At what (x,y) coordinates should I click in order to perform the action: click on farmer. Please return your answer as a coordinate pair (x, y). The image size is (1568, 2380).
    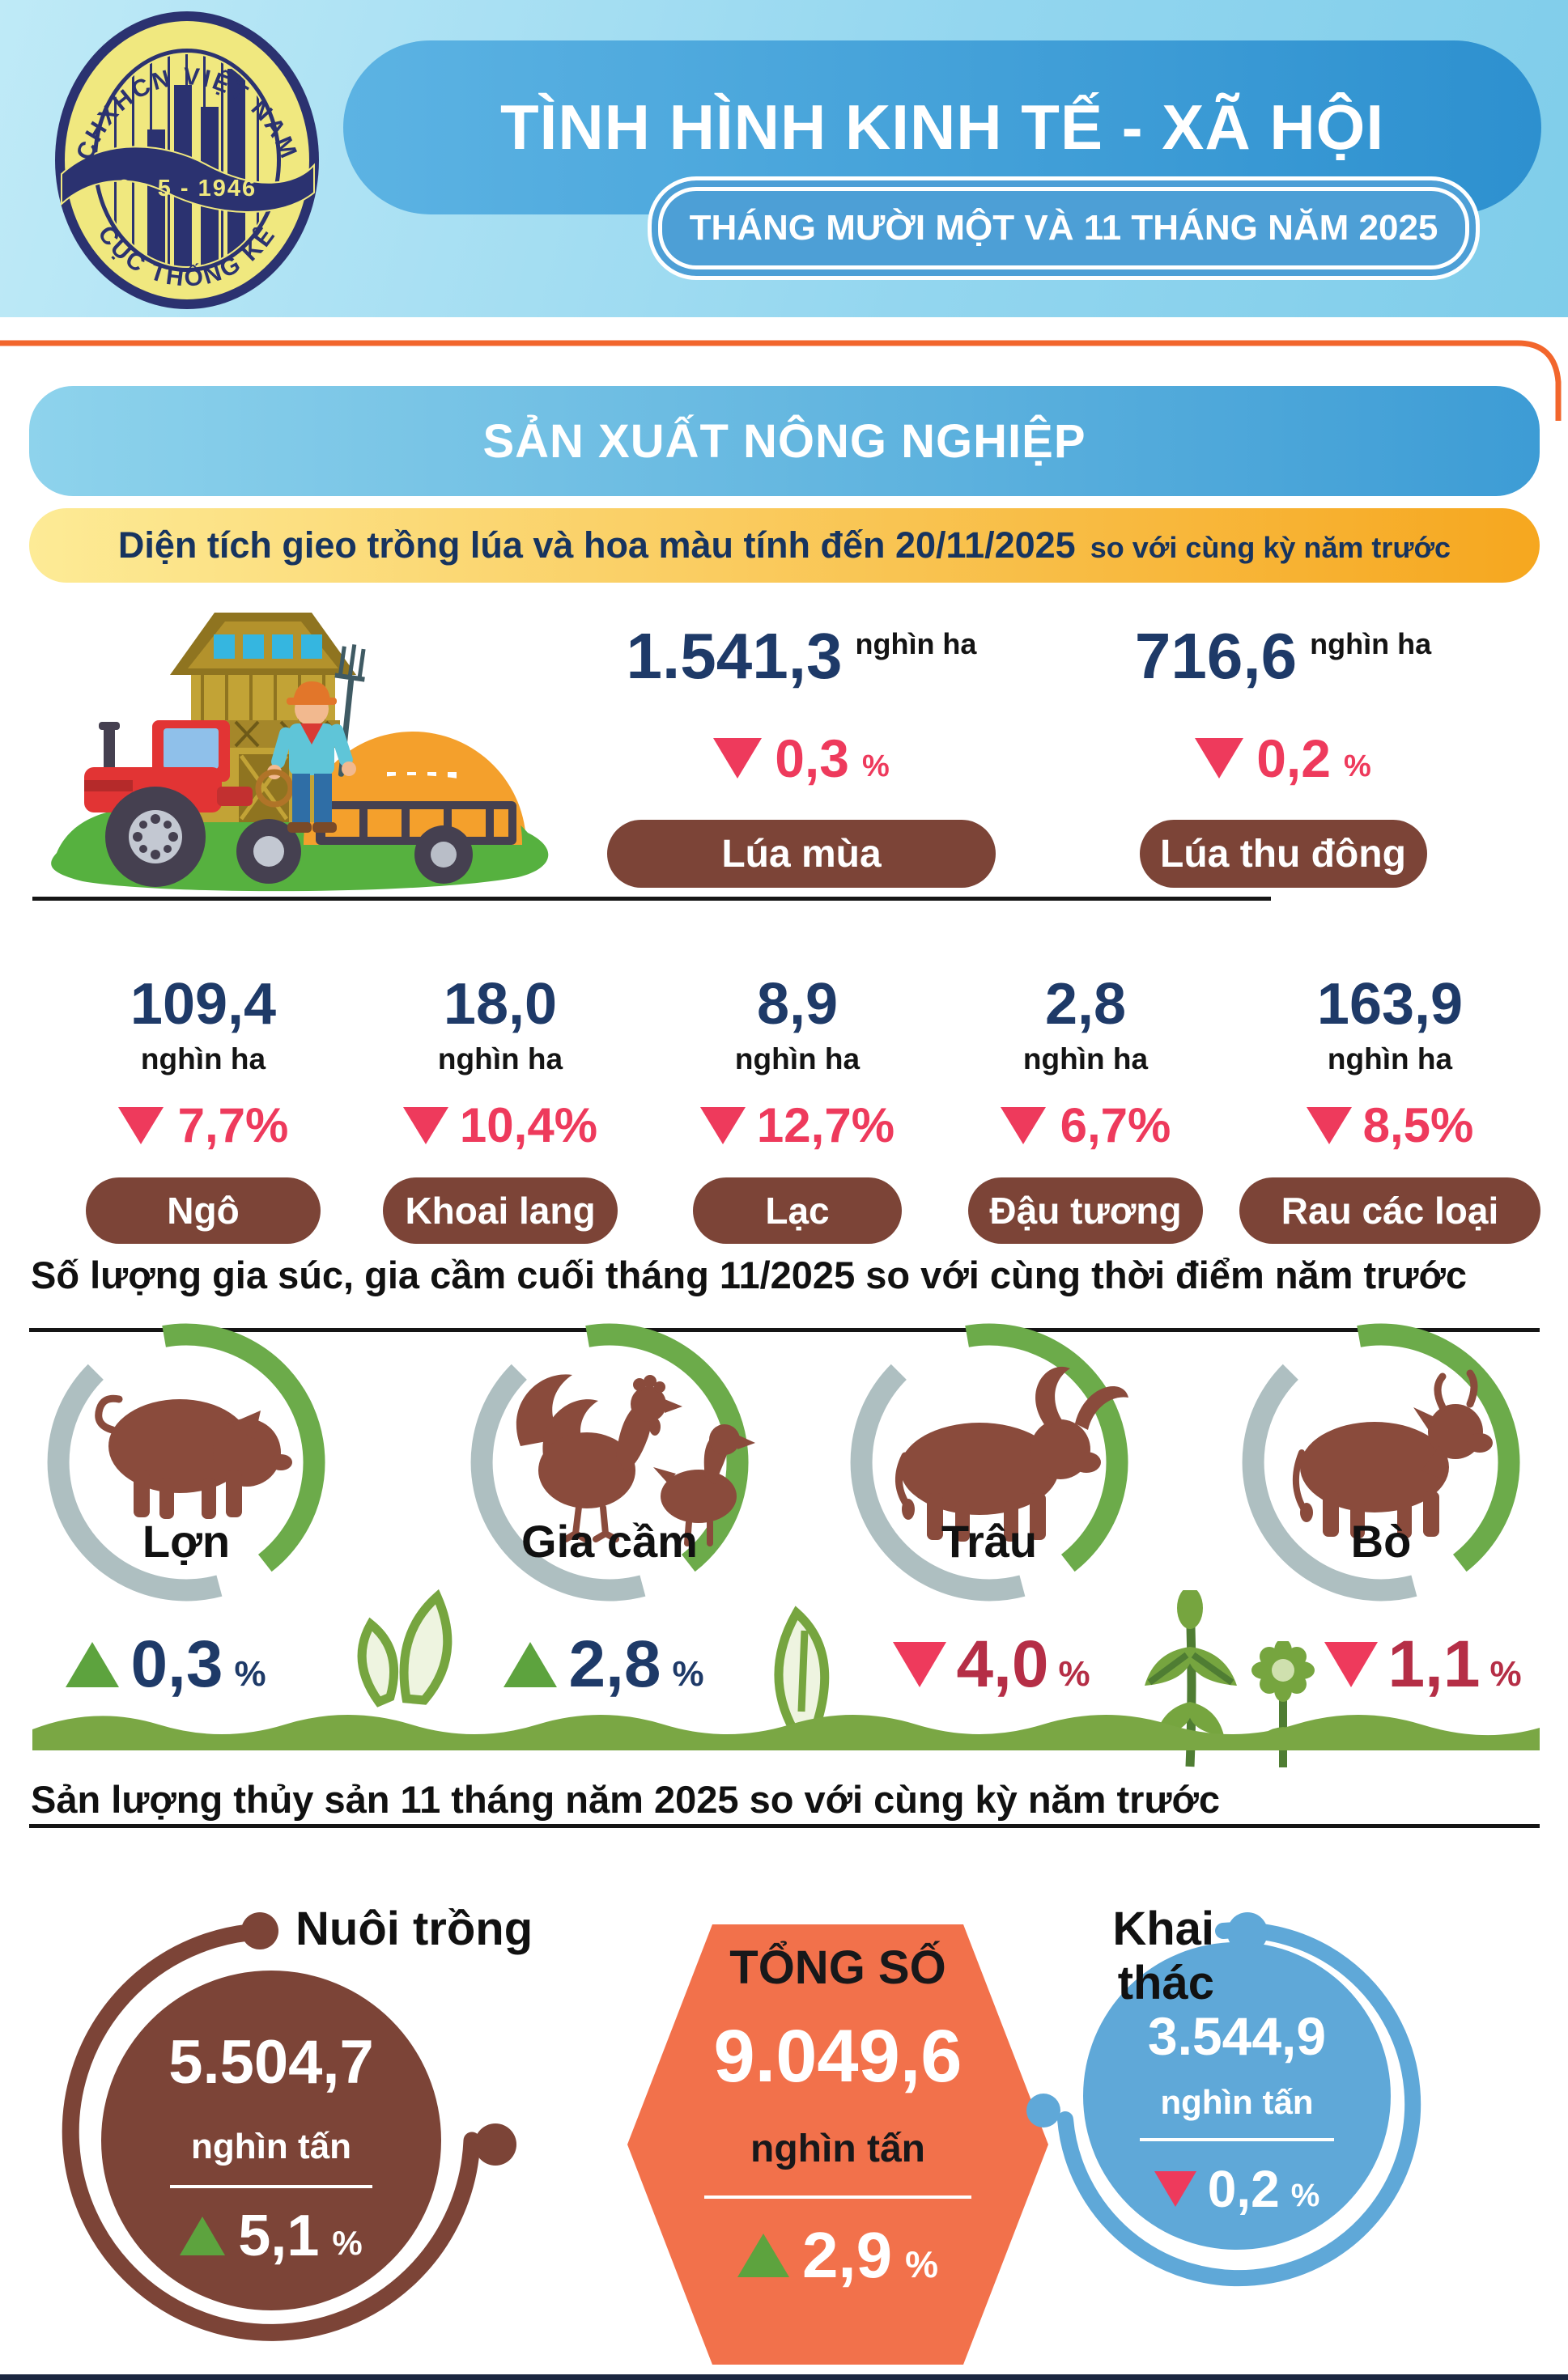
    Looking at the image, I should click on (310, 739).